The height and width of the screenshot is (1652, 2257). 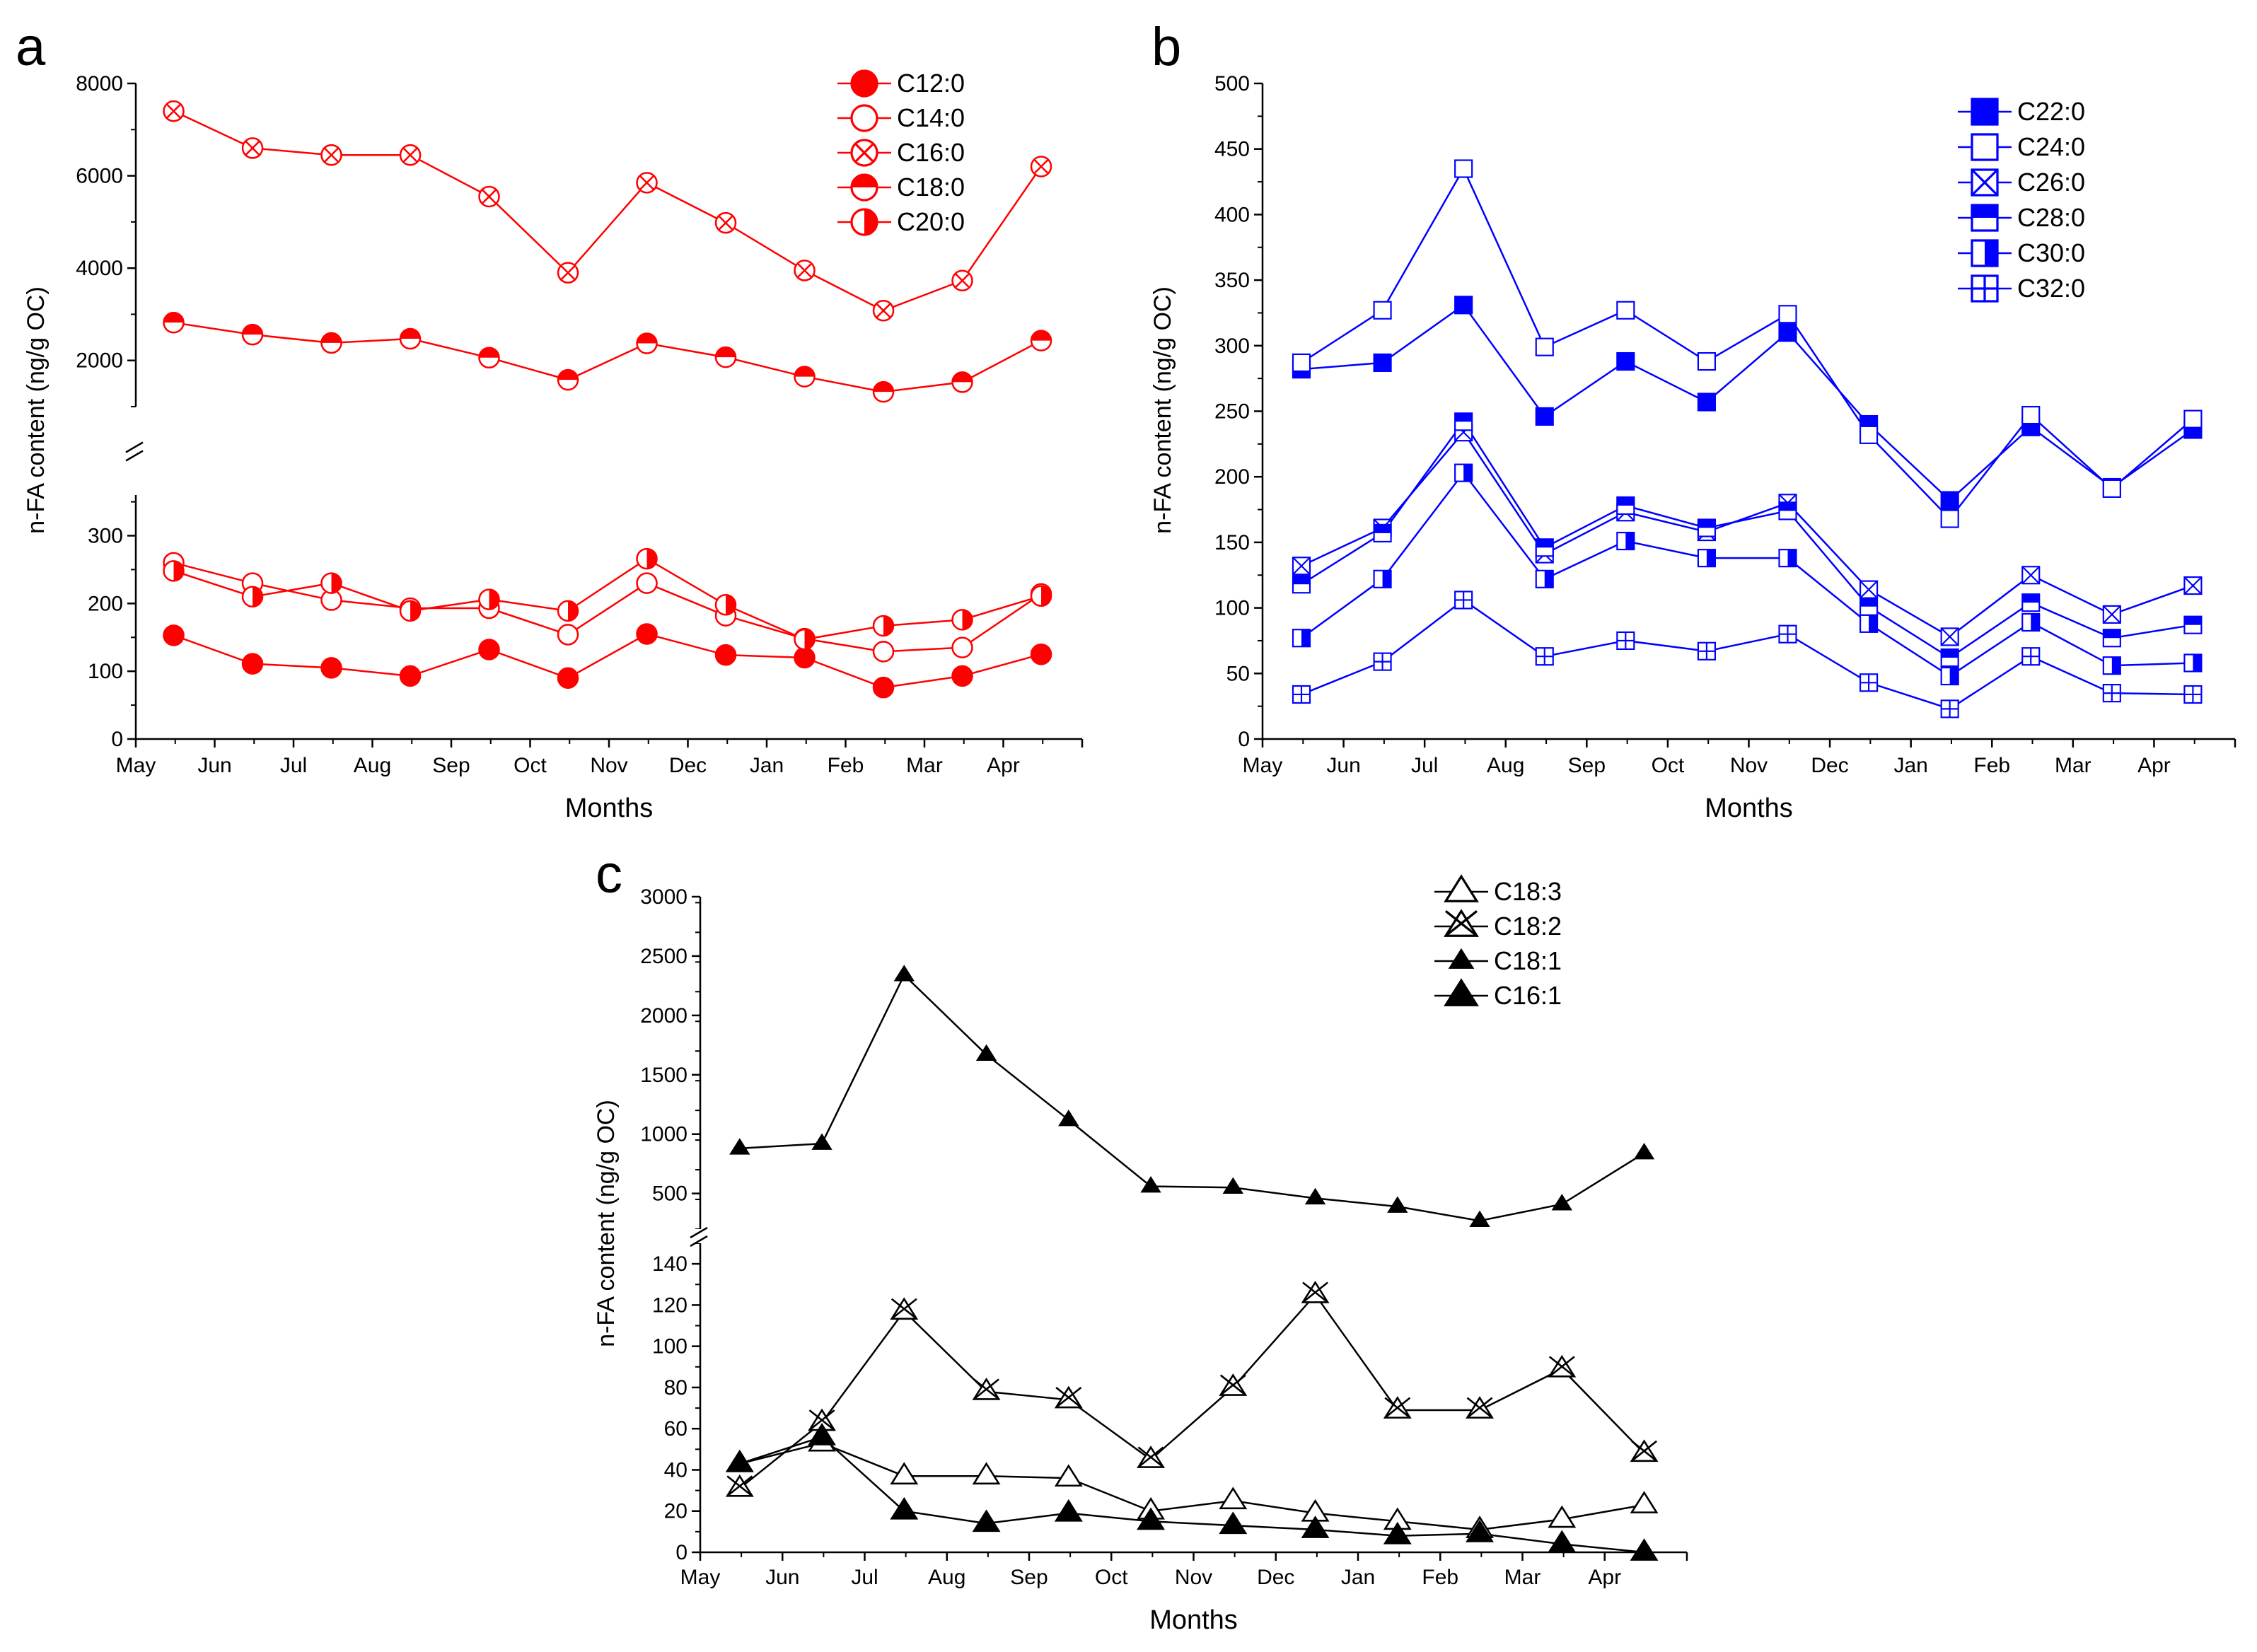 I want to click on y-tick-label: 200, so click(x=1232, y=477).